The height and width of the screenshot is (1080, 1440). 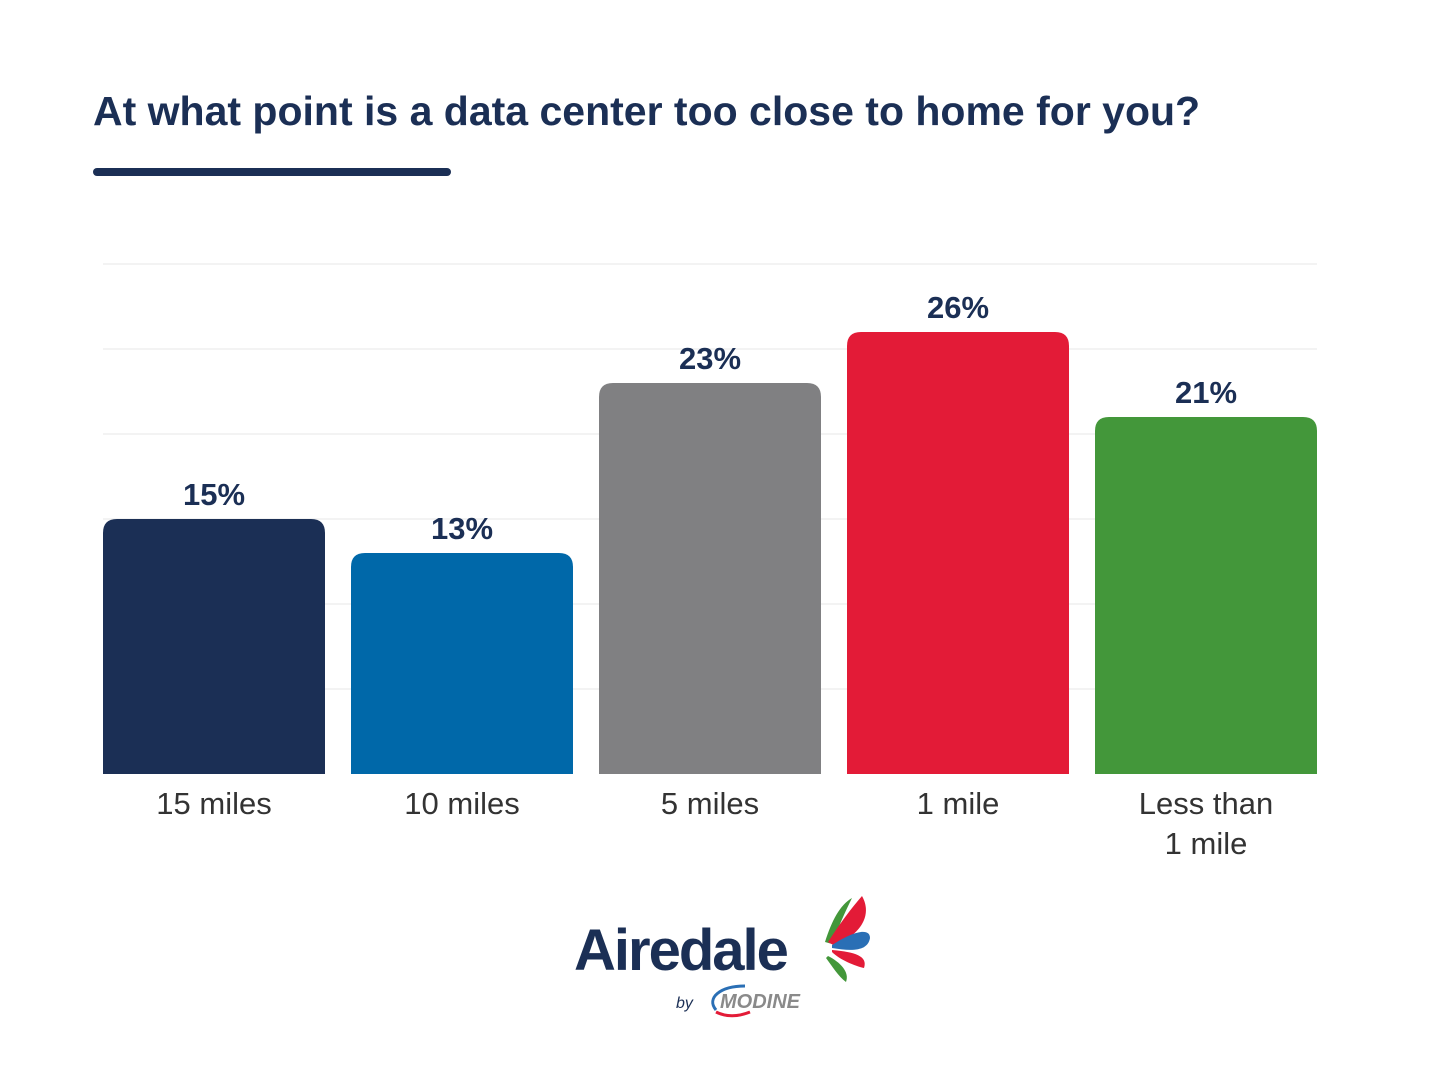 What do you see at coordinates (214, 494) in the screenshot?
I see `data-label: 15%` at bounding box center [214, 494].